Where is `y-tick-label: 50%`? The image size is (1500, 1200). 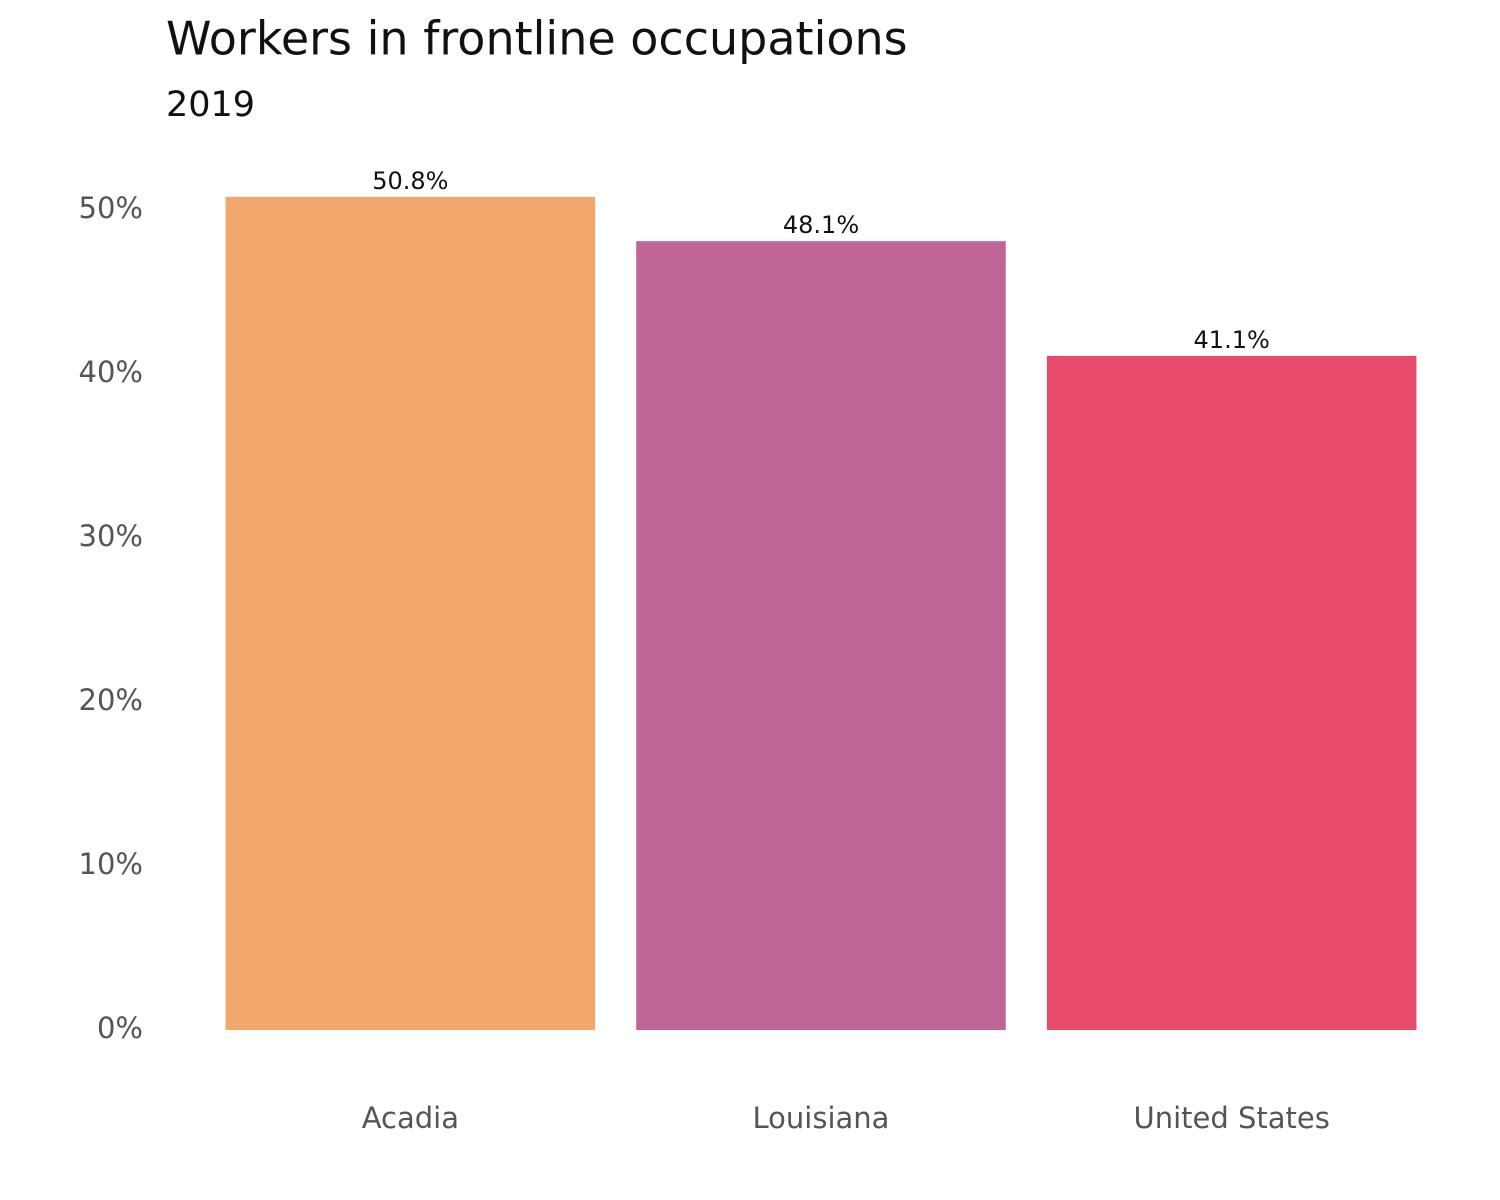 y-tick-label: 50% is located at coordinates (111, 208).